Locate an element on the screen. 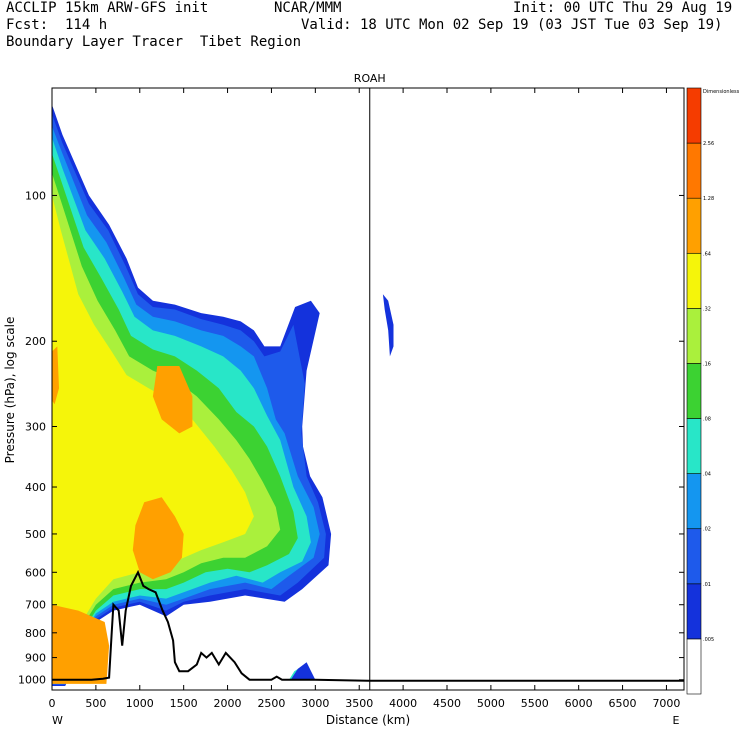 This screenshot has width=740, height=740. y-axis-label: Pressure (hPa), log scale is located at coordinates (10, 390).